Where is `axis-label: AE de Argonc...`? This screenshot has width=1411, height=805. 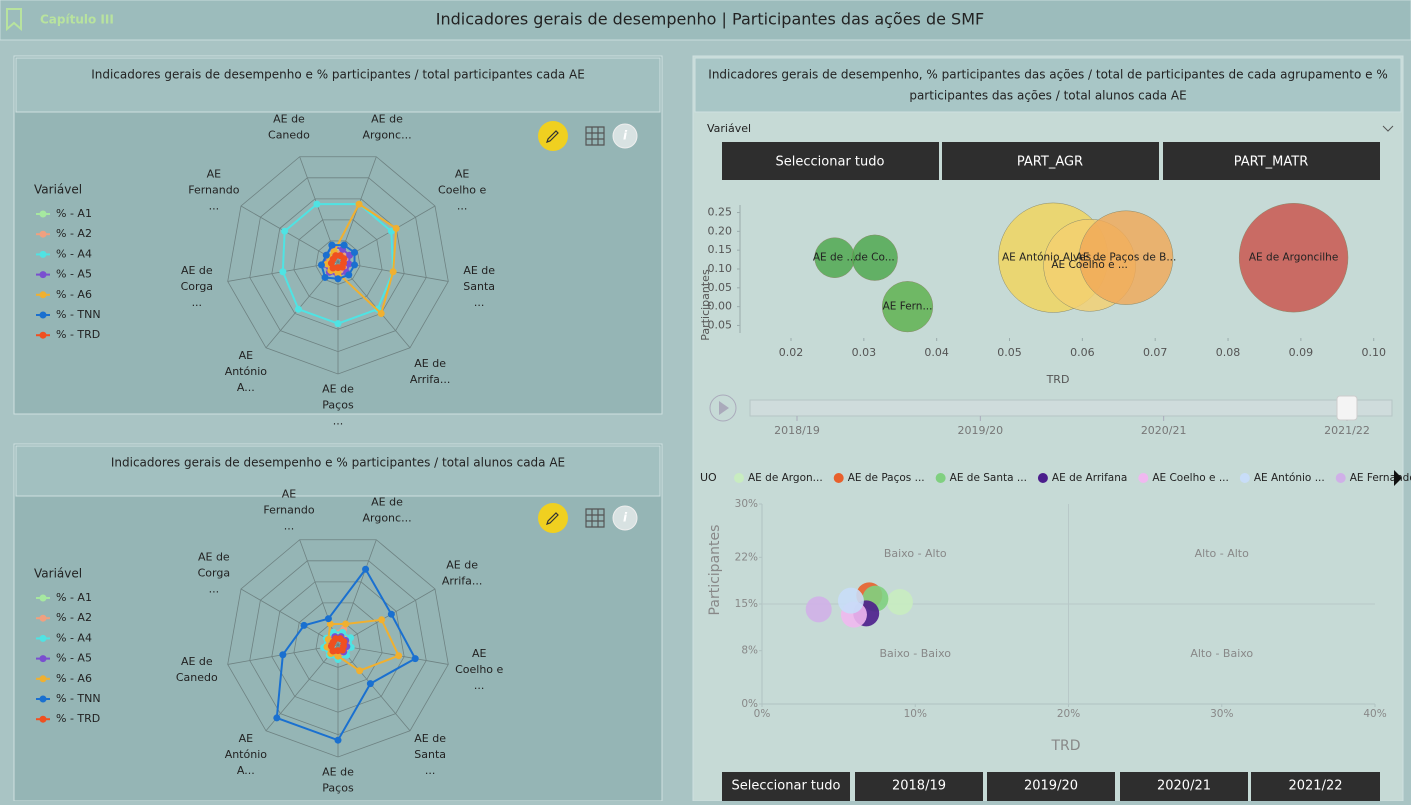
axis-label: AE de Argonc... is located at coordinates (386, 509).